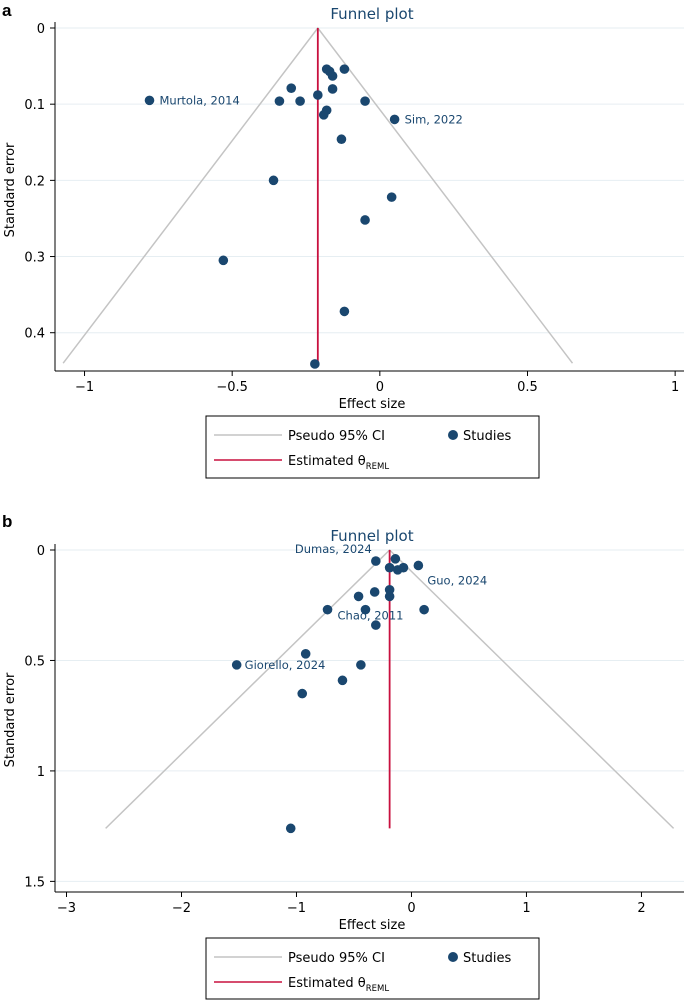 Image resolution: width=685 pixels, height=1000 pixels. I want to click on y-tick-label: 1, so click(41, 772).